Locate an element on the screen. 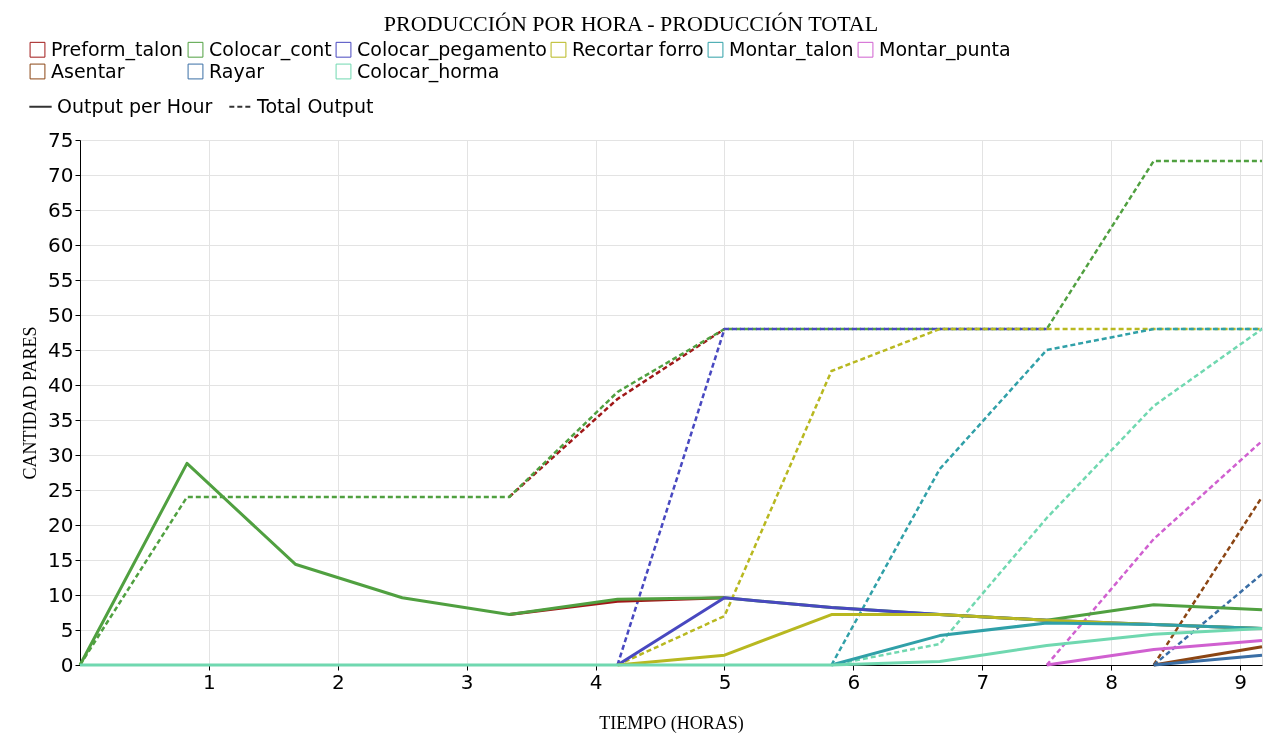 The height and width of the screenshot is (745, 1277). legend-label: Preform_talon is located at coordinates (117, 49).